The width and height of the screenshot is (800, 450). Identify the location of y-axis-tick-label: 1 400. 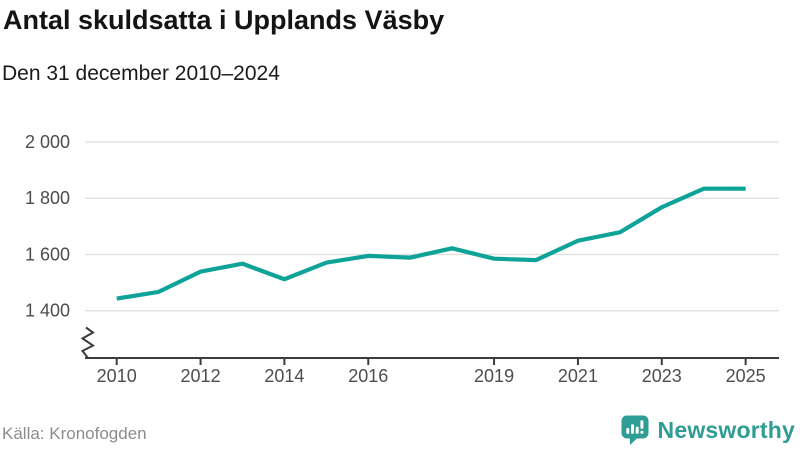
(47, 311).